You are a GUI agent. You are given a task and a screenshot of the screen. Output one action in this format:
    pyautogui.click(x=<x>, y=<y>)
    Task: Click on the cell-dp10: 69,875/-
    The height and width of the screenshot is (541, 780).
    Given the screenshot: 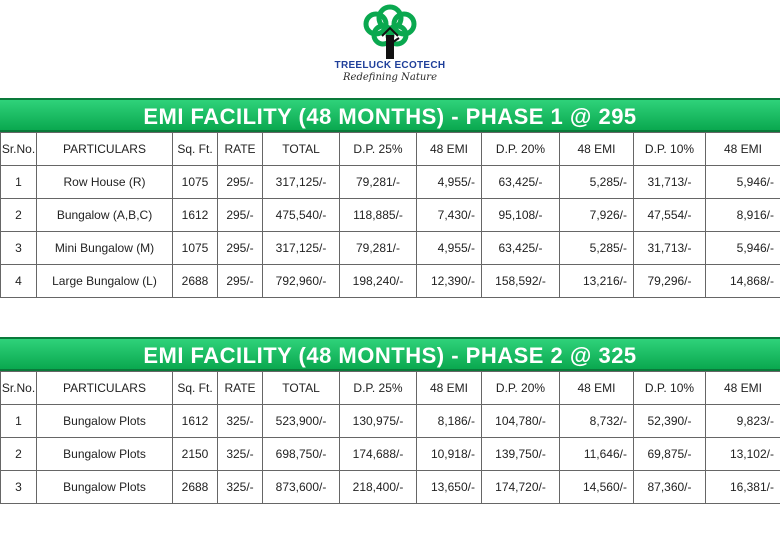 What is the action you would take?
    pyautogui.click(x=669, y=454)
    